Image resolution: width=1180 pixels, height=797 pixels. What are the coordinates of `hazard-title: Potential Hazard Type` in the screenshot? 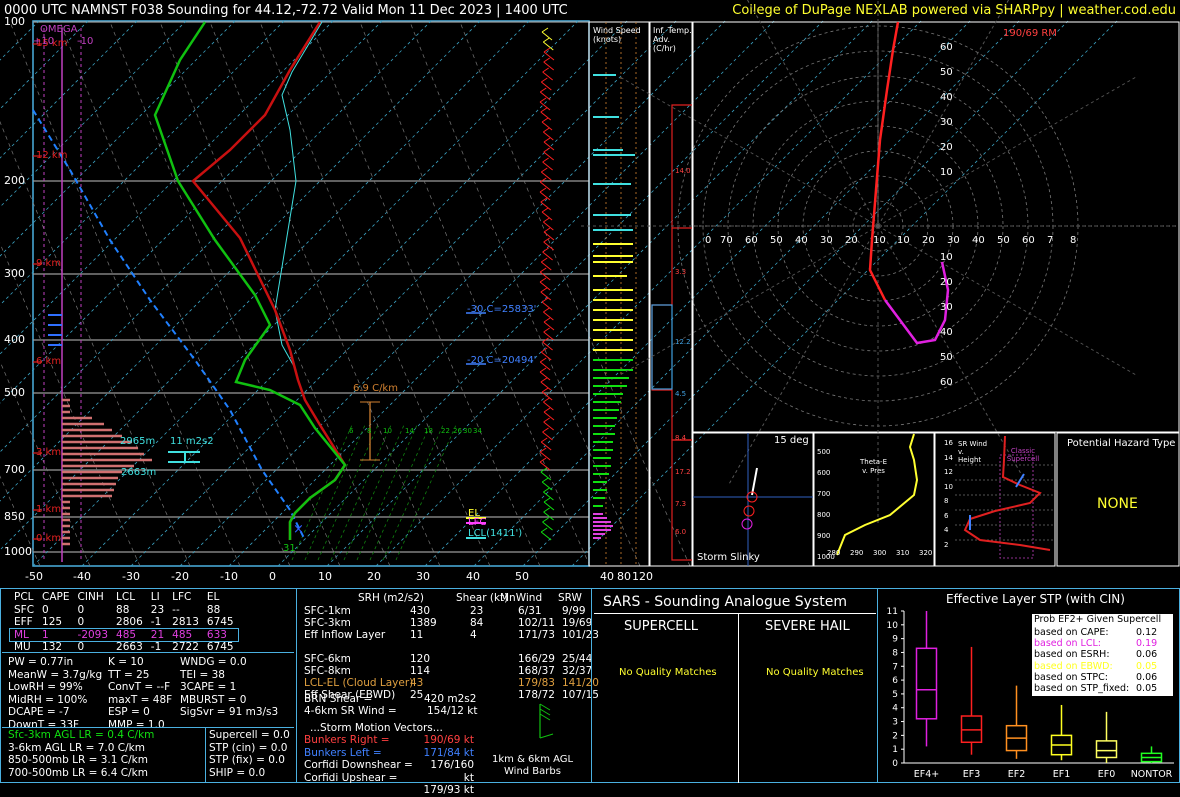 It's located at (1121, 443).